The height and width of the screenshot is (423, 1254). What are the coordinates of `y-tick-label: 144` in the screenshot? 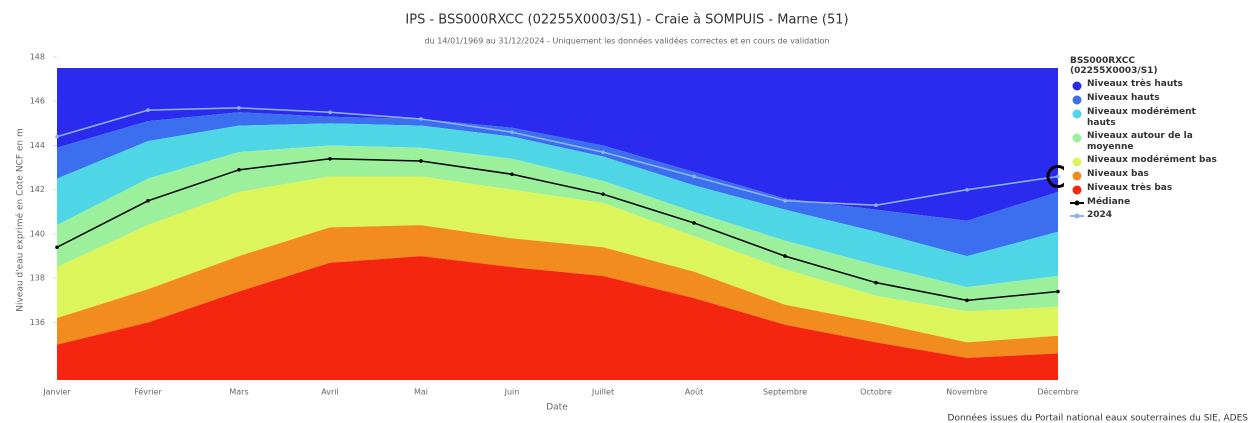 It's located at (37, 145).